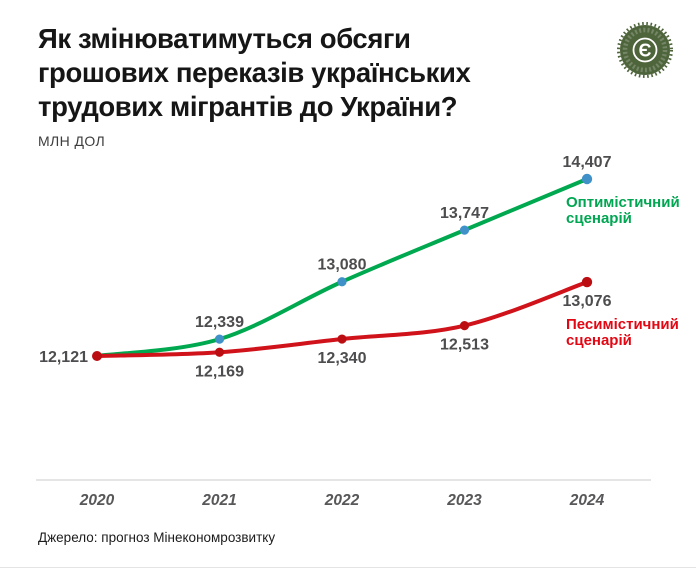 The width and height of the screenshot is (696, 568). What do you see at coordinates (254, 72) in the screenshot?
I see `title-line-2: грошових переказів українських` at bounding box center [254, 72].